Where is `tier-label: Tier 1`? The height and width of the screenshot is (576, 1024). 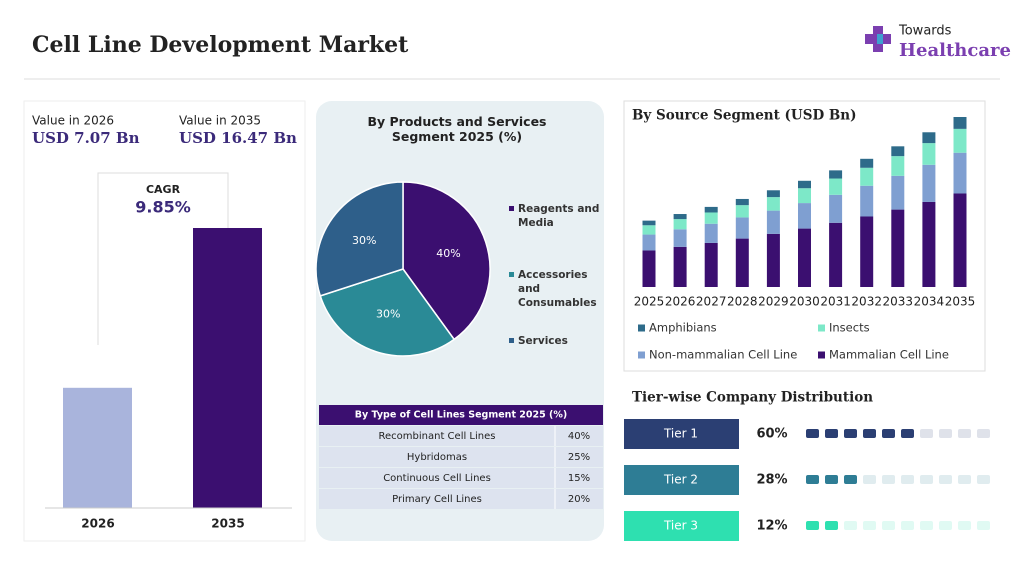 tier-label: Tier 1 is located at coordinates (680, 434).